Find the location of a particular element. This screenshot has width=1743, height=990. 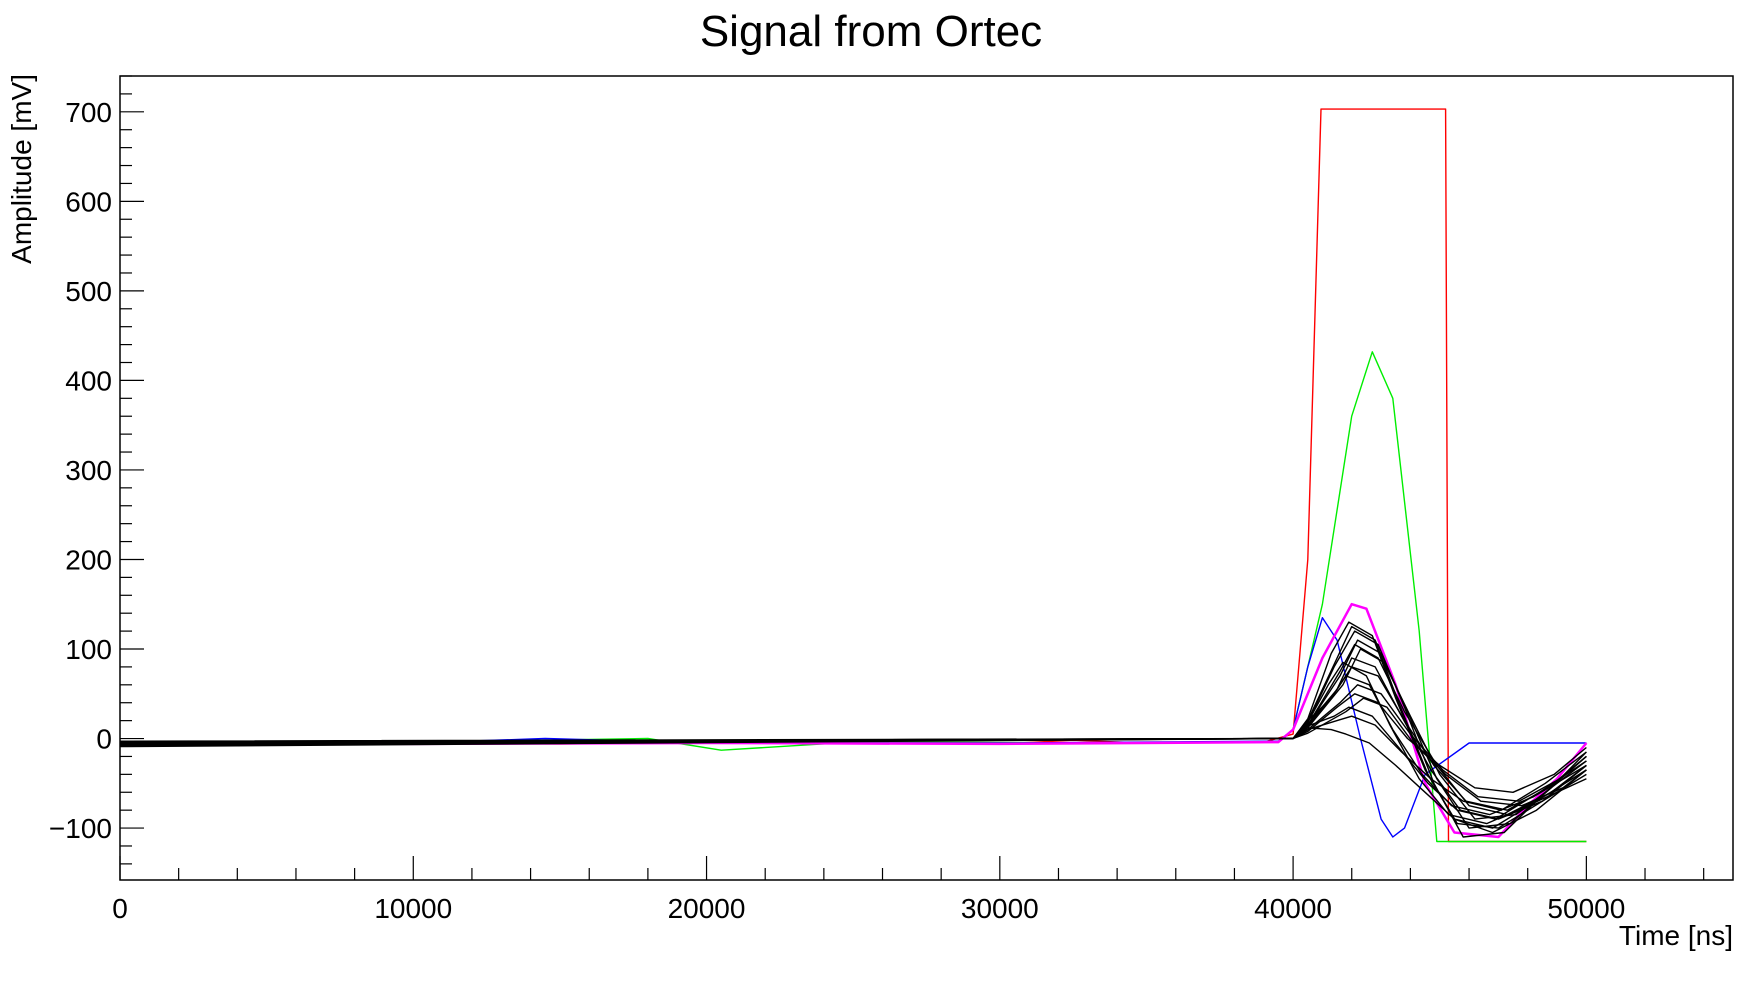

y-tick-label: −100 is located at coordinates (80, 828).